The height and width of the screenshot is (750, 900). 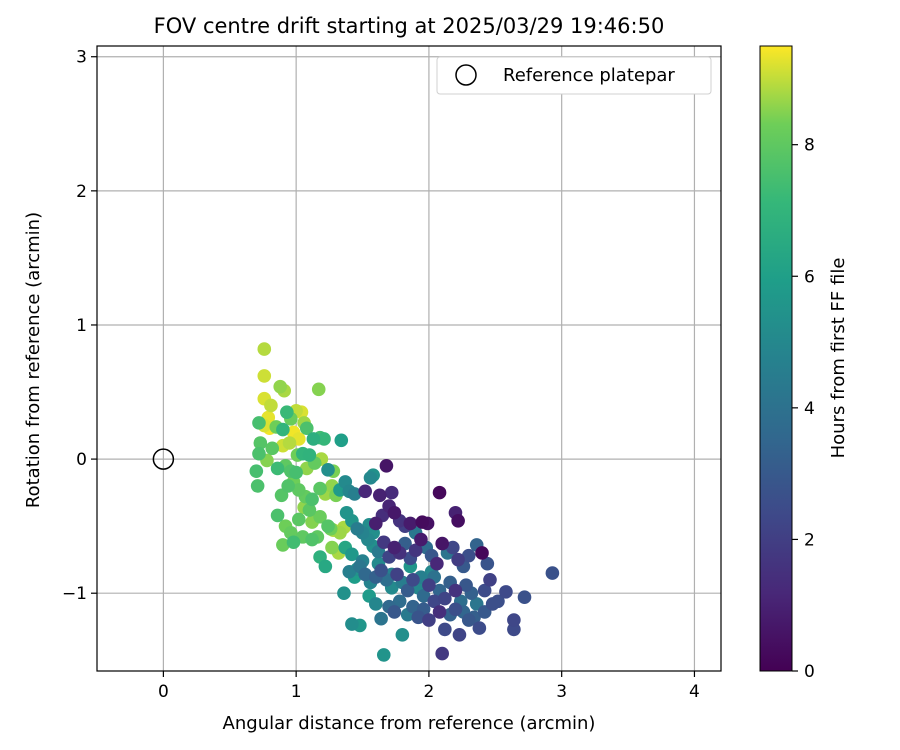 What do you see at coordinates (776, 358) in the screenshot?
I see `colorbar-gradient` at bounding box center [776, 358].